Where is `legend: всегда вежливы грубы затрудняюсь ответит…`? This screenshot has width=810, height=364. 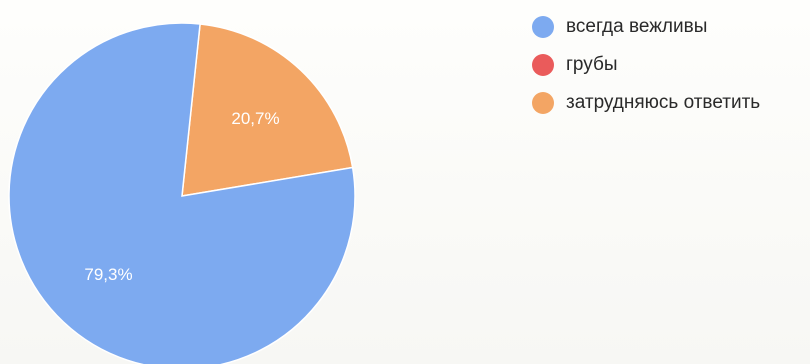
legend: всегда вежливы грубы затрудняюсь ответит… is located at coordinates (646, 65).